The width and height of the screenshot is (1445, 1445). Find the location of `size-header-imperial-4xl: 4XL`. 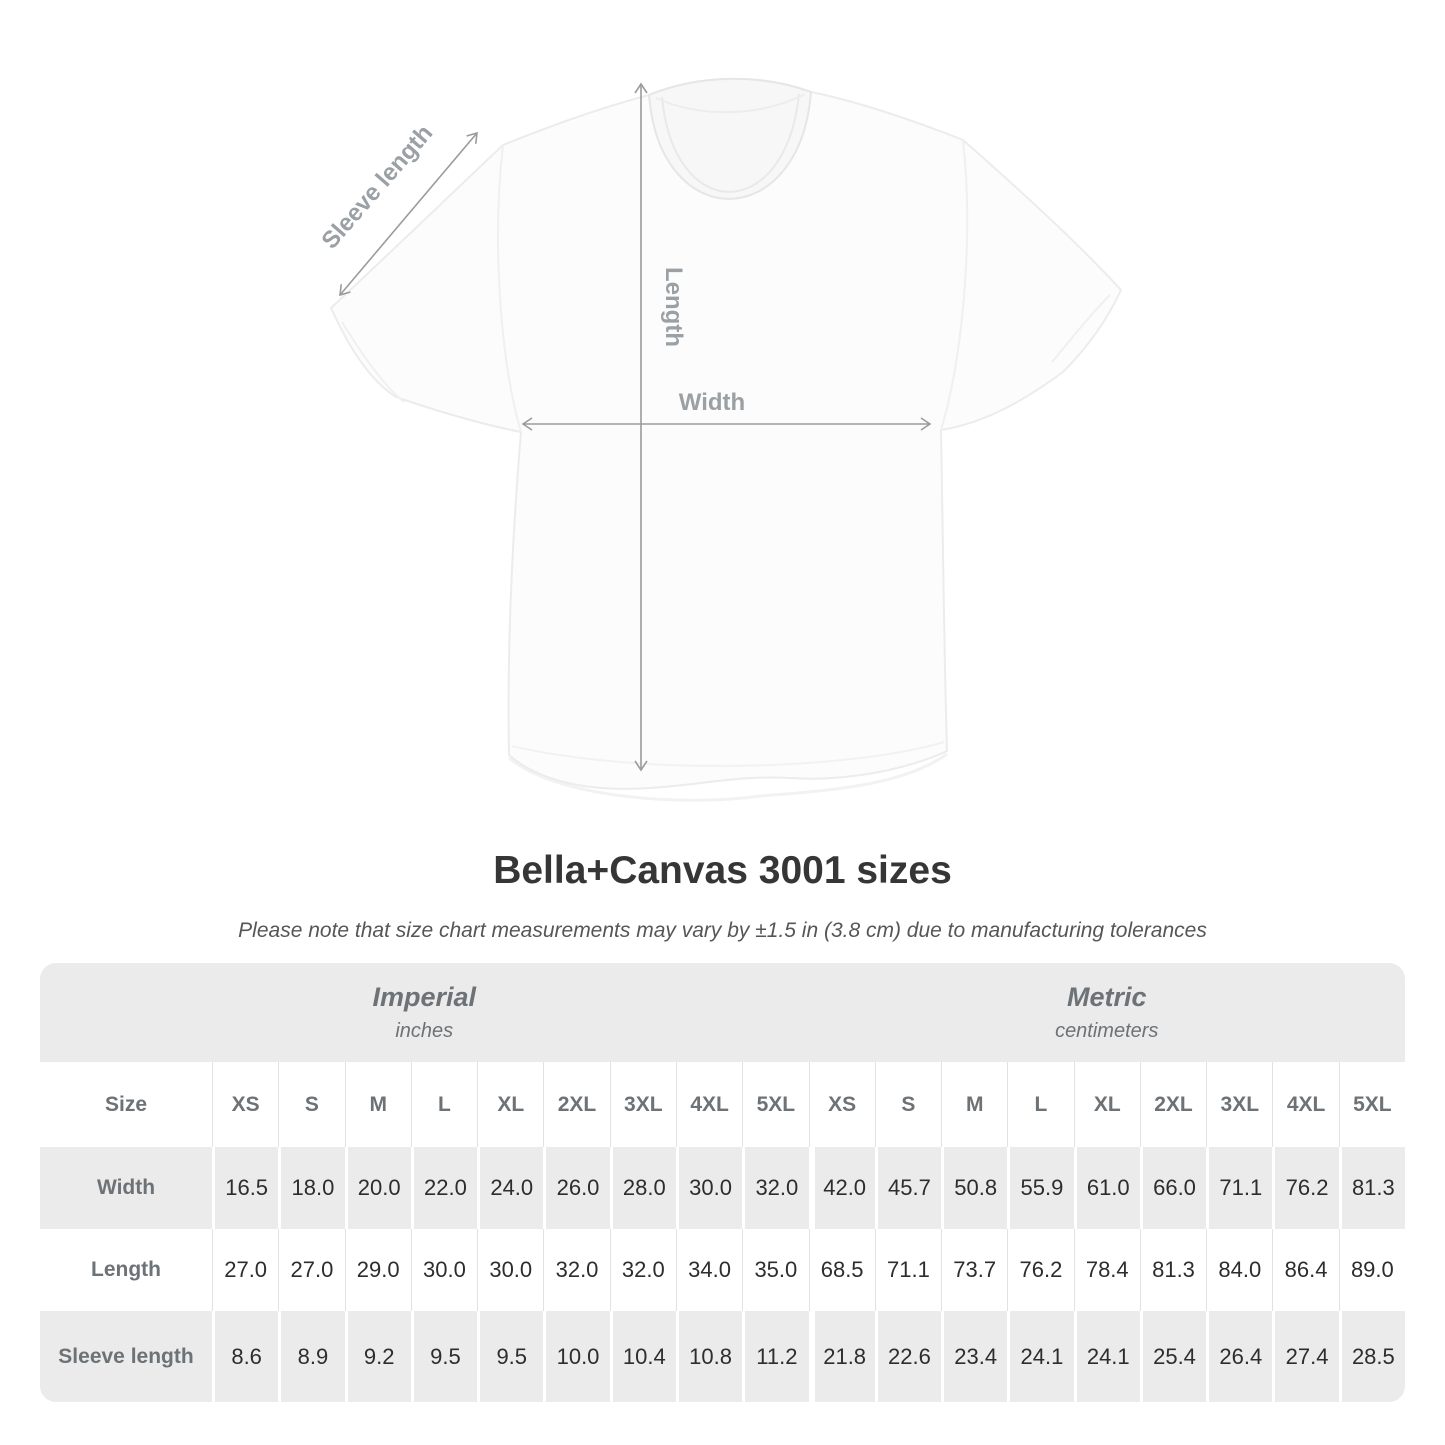

size-header-imperial-4xl: 4XL is located at coordinates (709, 1104).